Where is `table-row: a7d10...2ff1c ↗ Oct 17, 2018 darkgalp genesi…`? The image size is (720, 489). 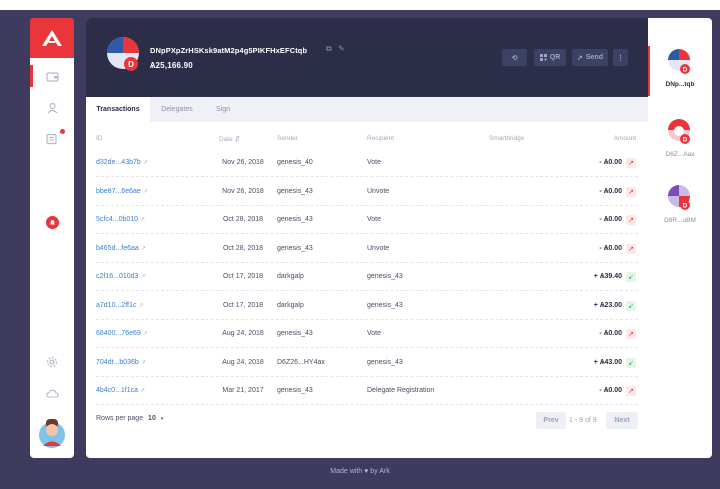
table-row: a7d10...2ff1c ↗ Oct 17, 2018 darkgalp genesi… is located at coordinates (367, 306).